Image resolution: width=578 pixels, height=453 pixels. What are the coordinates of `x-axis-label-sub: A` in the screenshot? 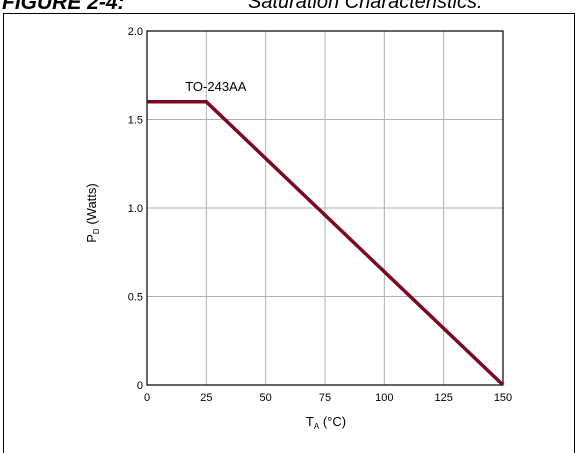 It's located at (317, 426).